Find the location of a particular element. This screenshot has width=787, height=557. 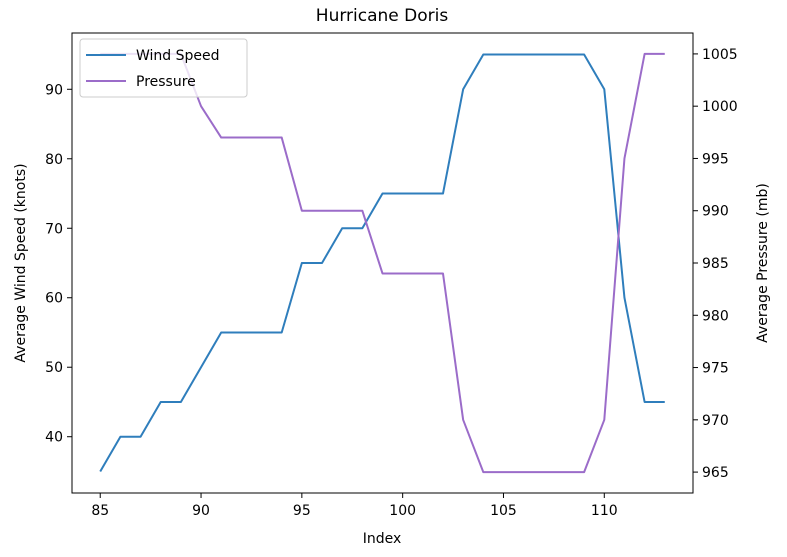

legend-label-pressure: Pressure is located at coordinates (166, 82).